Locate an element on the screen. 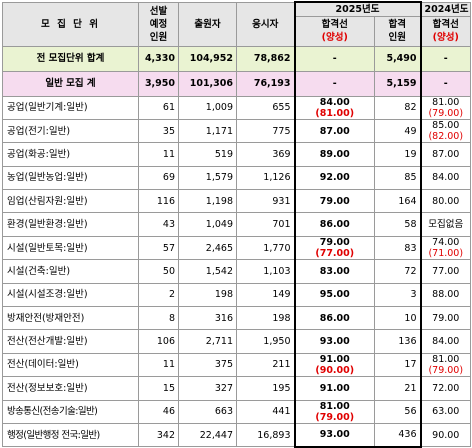 Image resolution: width=472 pixels, height=448 pixels. header-pass-count-line2: 인원 is located at coordinates (397, 37).